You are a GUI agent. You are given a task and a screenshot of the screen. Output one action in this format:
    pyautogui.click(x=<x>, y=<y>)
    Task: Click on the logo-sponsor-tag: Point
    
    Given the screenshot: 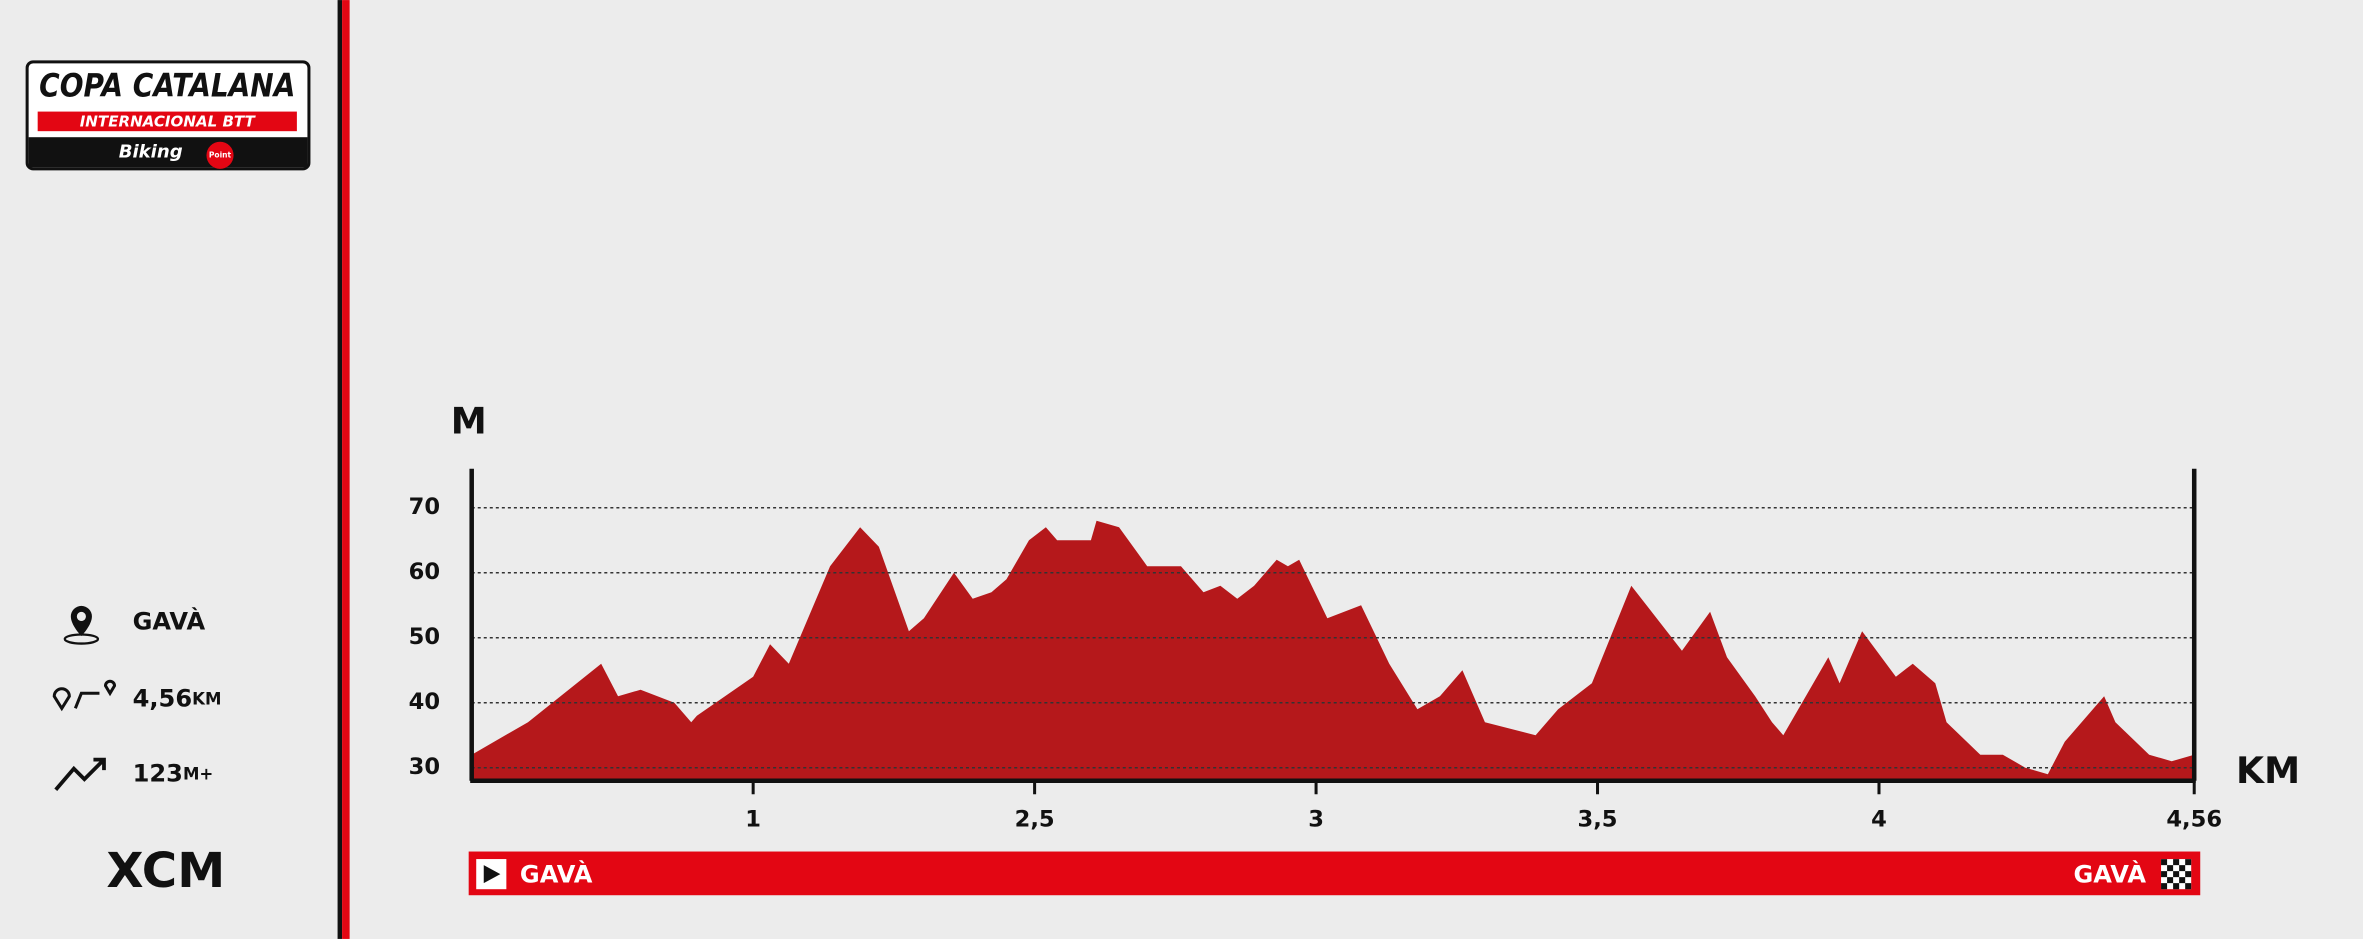 What is the action you would take?
    pyautogui.click(x=220, y=154)
    